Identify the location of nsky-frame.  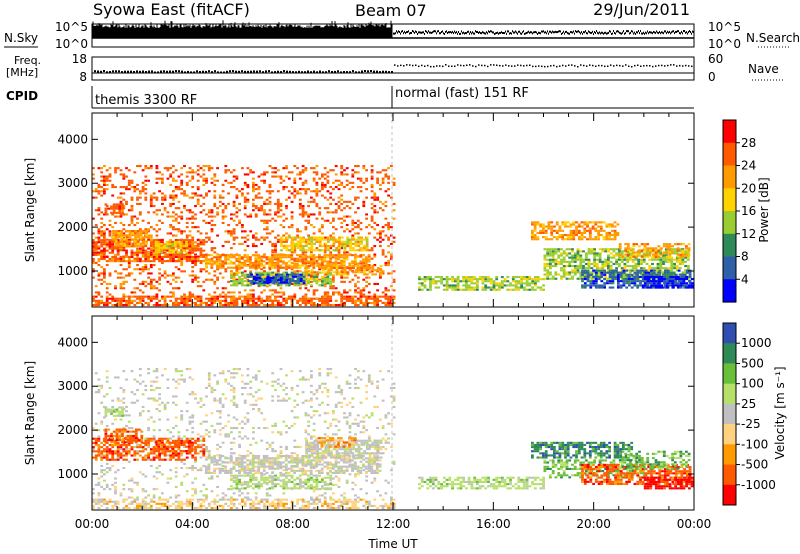
(393, 35).